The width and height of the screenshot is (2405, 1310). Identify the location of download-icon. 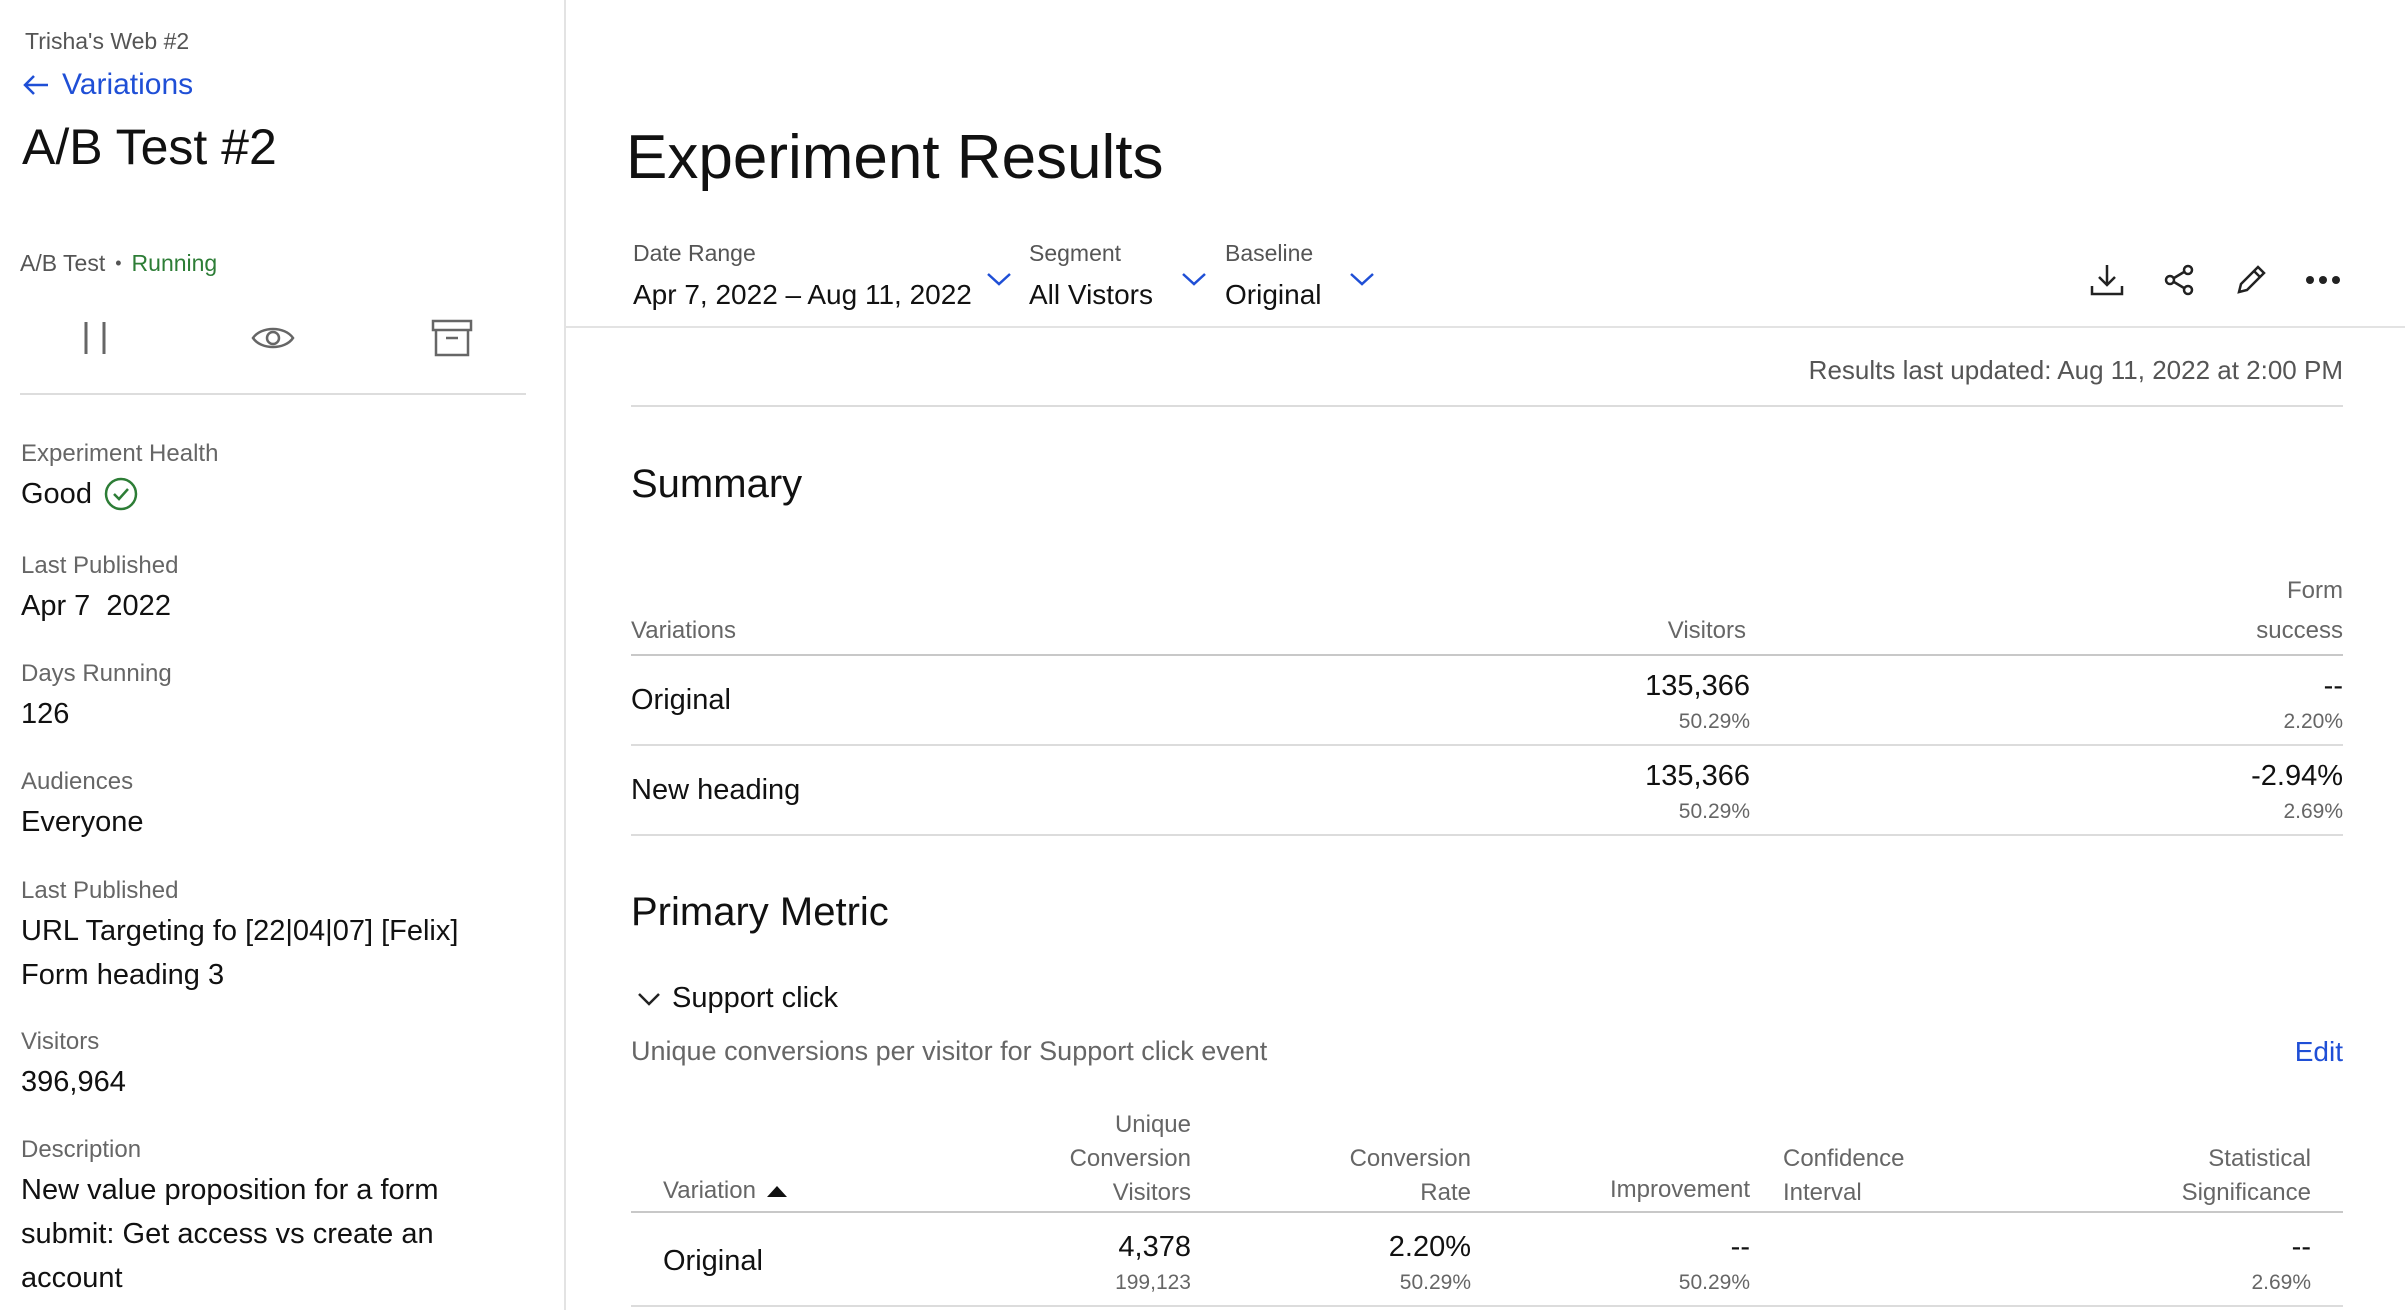
(2107, 280).